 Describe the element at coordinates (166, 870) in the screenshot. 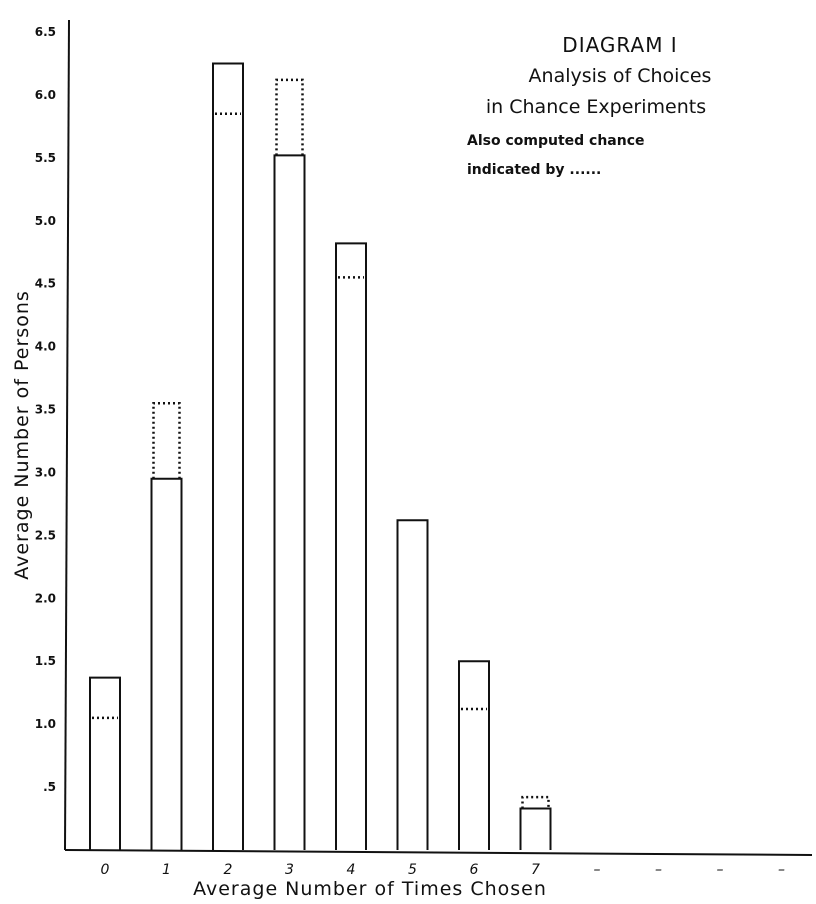

I see `x-tick-label: 1` at that location.